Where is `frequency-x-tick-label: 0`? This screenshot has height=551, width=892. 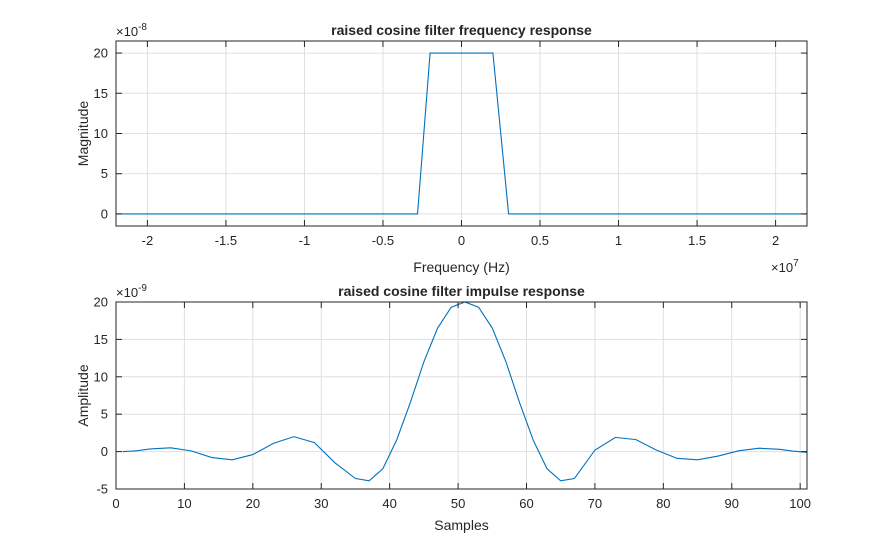 frequency-x-tick-label: 0 is located at coordinates (461, 240).